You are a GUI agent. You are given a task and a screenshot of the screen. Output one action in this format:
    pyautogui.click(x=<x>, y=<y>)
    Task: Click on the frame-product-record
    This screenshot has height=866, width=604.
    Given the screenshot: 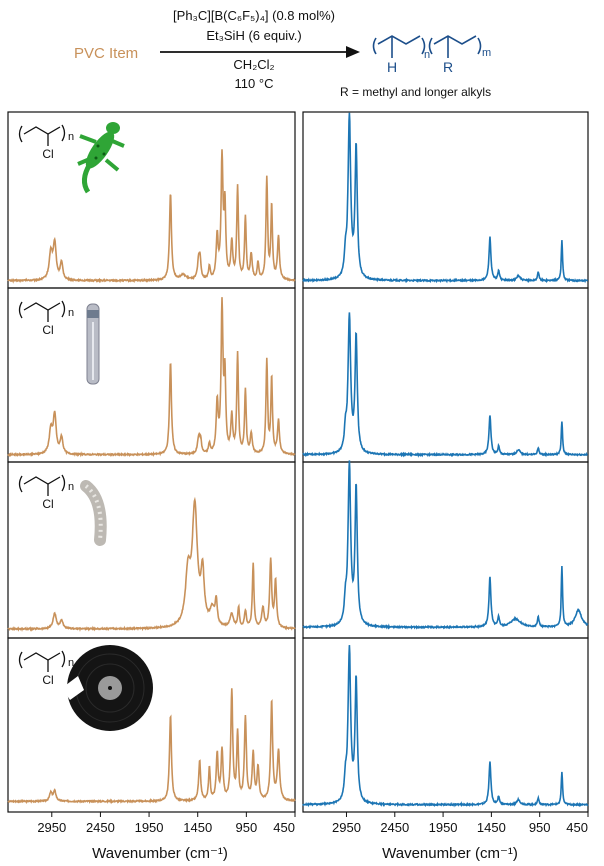 What is the action you would take?
    pyautogui.click(x=445, y=725)
    